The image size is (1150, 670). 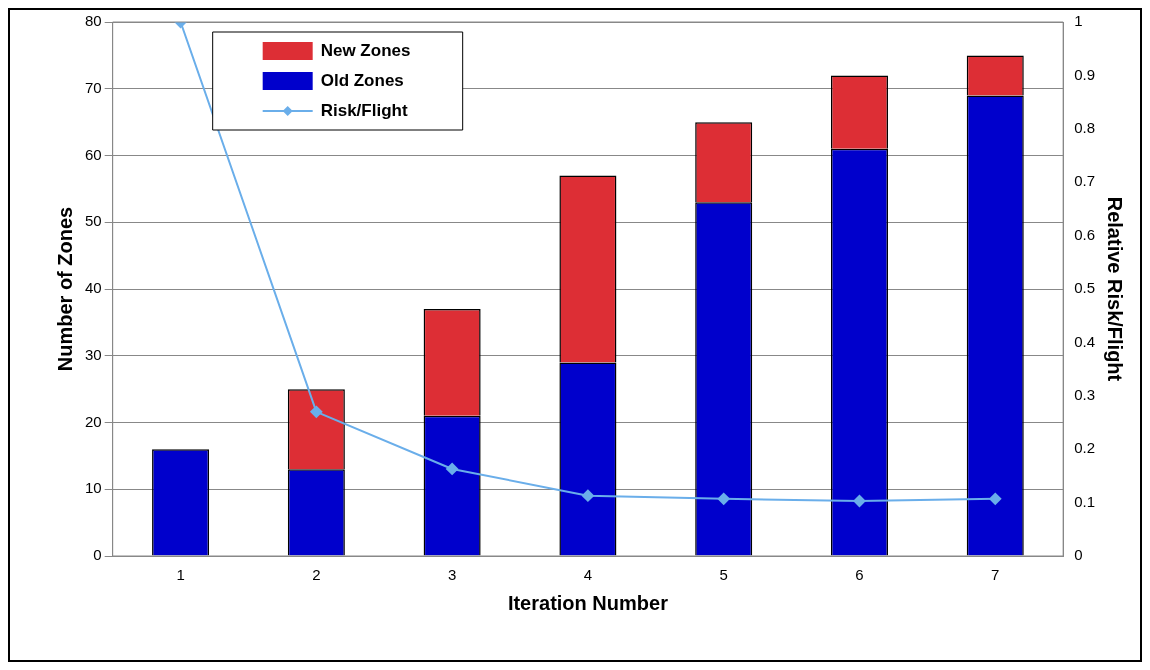 I want to click on y2-tick-label: 0.4, so click(x=1085, y=341).